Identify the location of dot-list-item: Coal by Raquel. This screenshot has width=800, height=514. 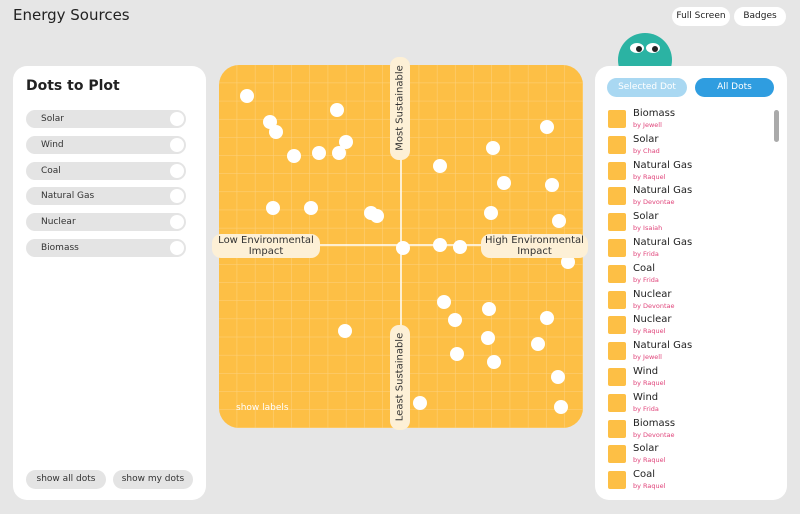
(688, 481).